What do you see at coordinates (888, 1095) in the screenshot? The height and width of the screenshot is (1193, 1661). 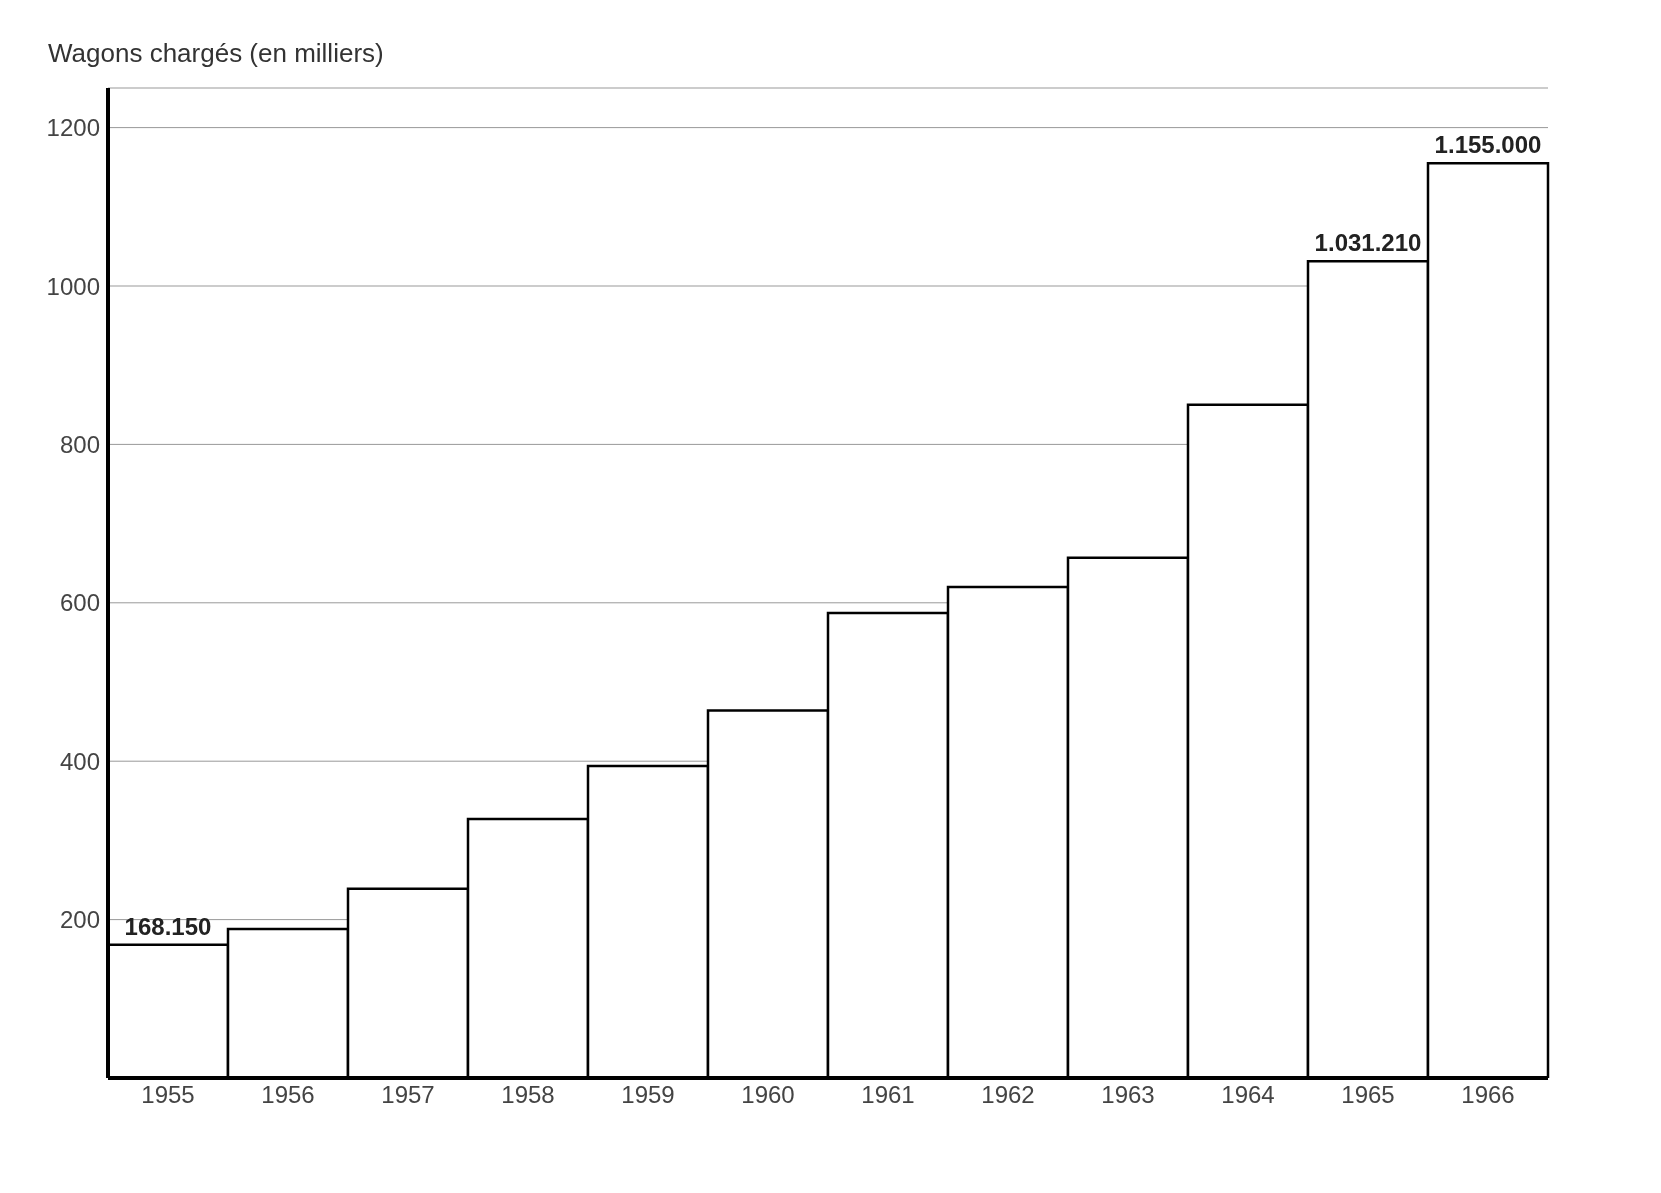 I see `x-tick-label: 1961` at bounding box center [888, 1095].